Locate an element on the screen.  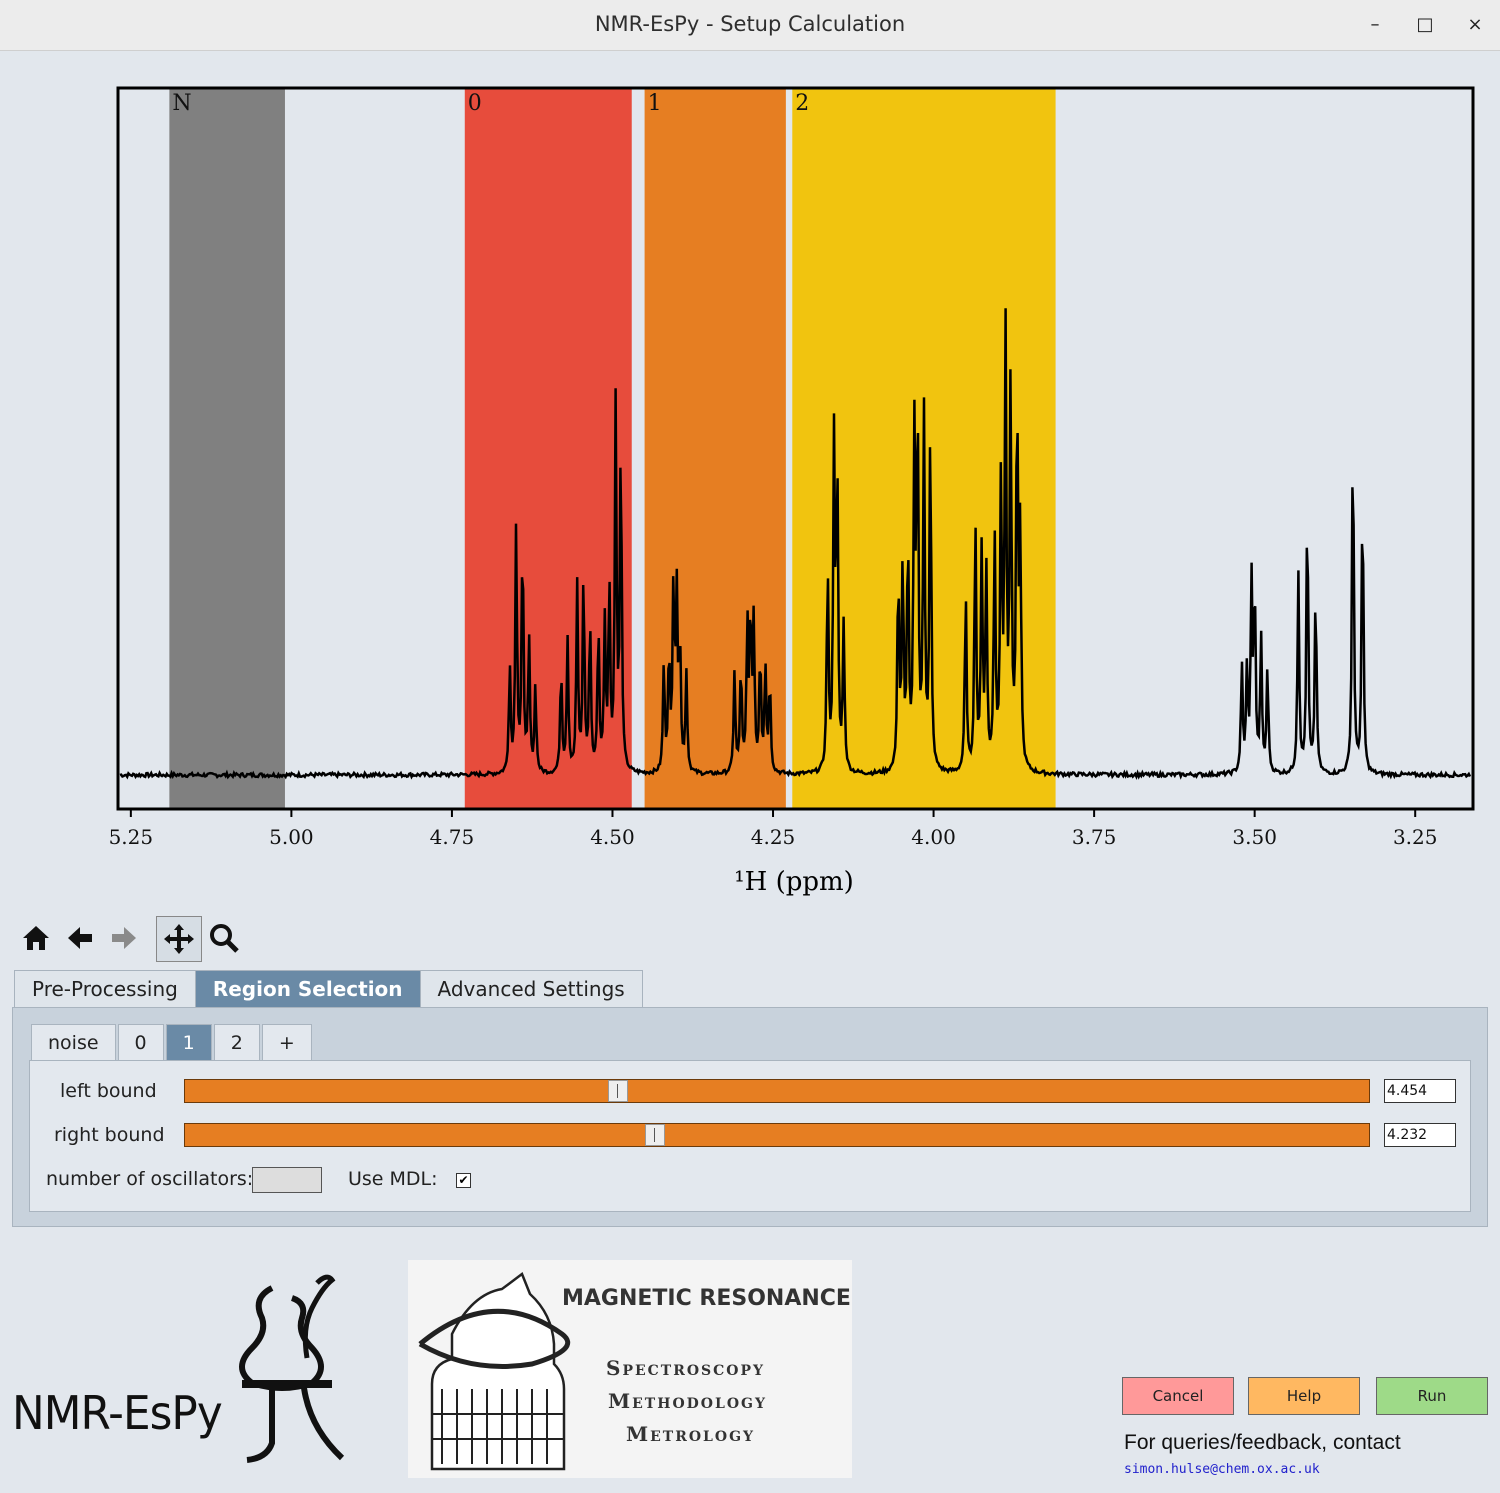
window-title: NMR-EsPy - Setup Calculation is located at coordinates (750, 24).